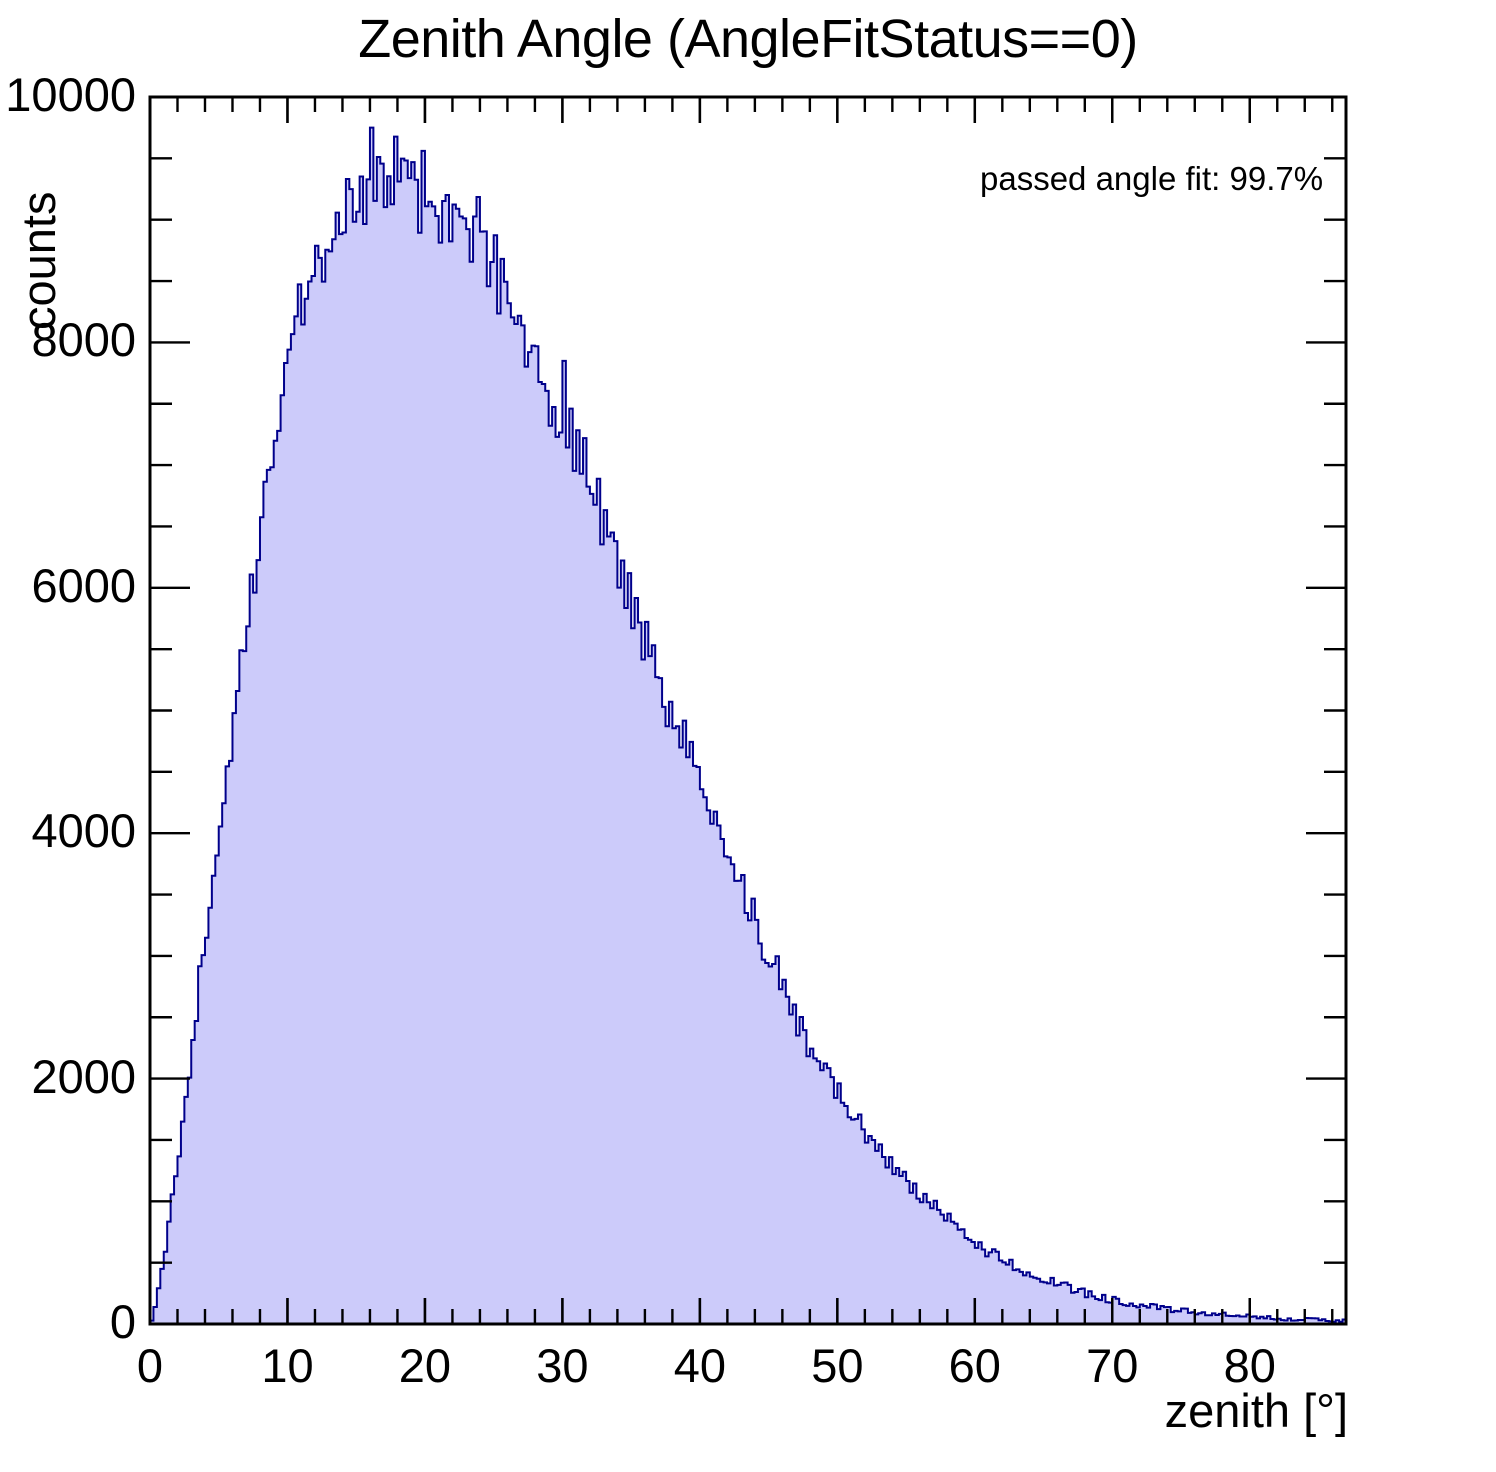 The width and height of the screenshot is (1496, 1472). Describe the element at coordinates (83, 831) in the screenshot. I see `y-tick-label: 4000` at that location.